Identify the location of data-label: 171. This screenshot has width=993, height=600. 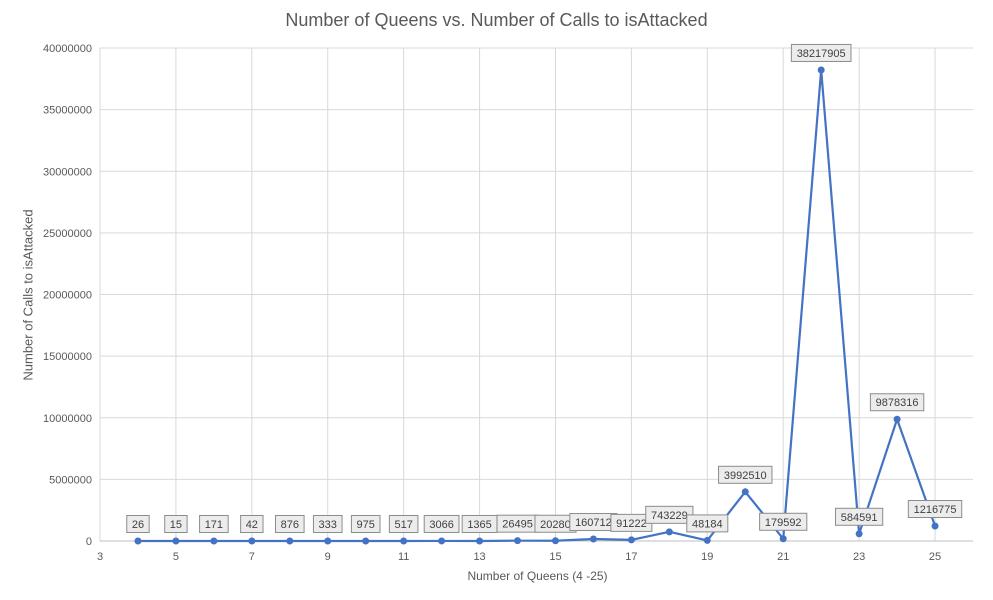
(214, 525).